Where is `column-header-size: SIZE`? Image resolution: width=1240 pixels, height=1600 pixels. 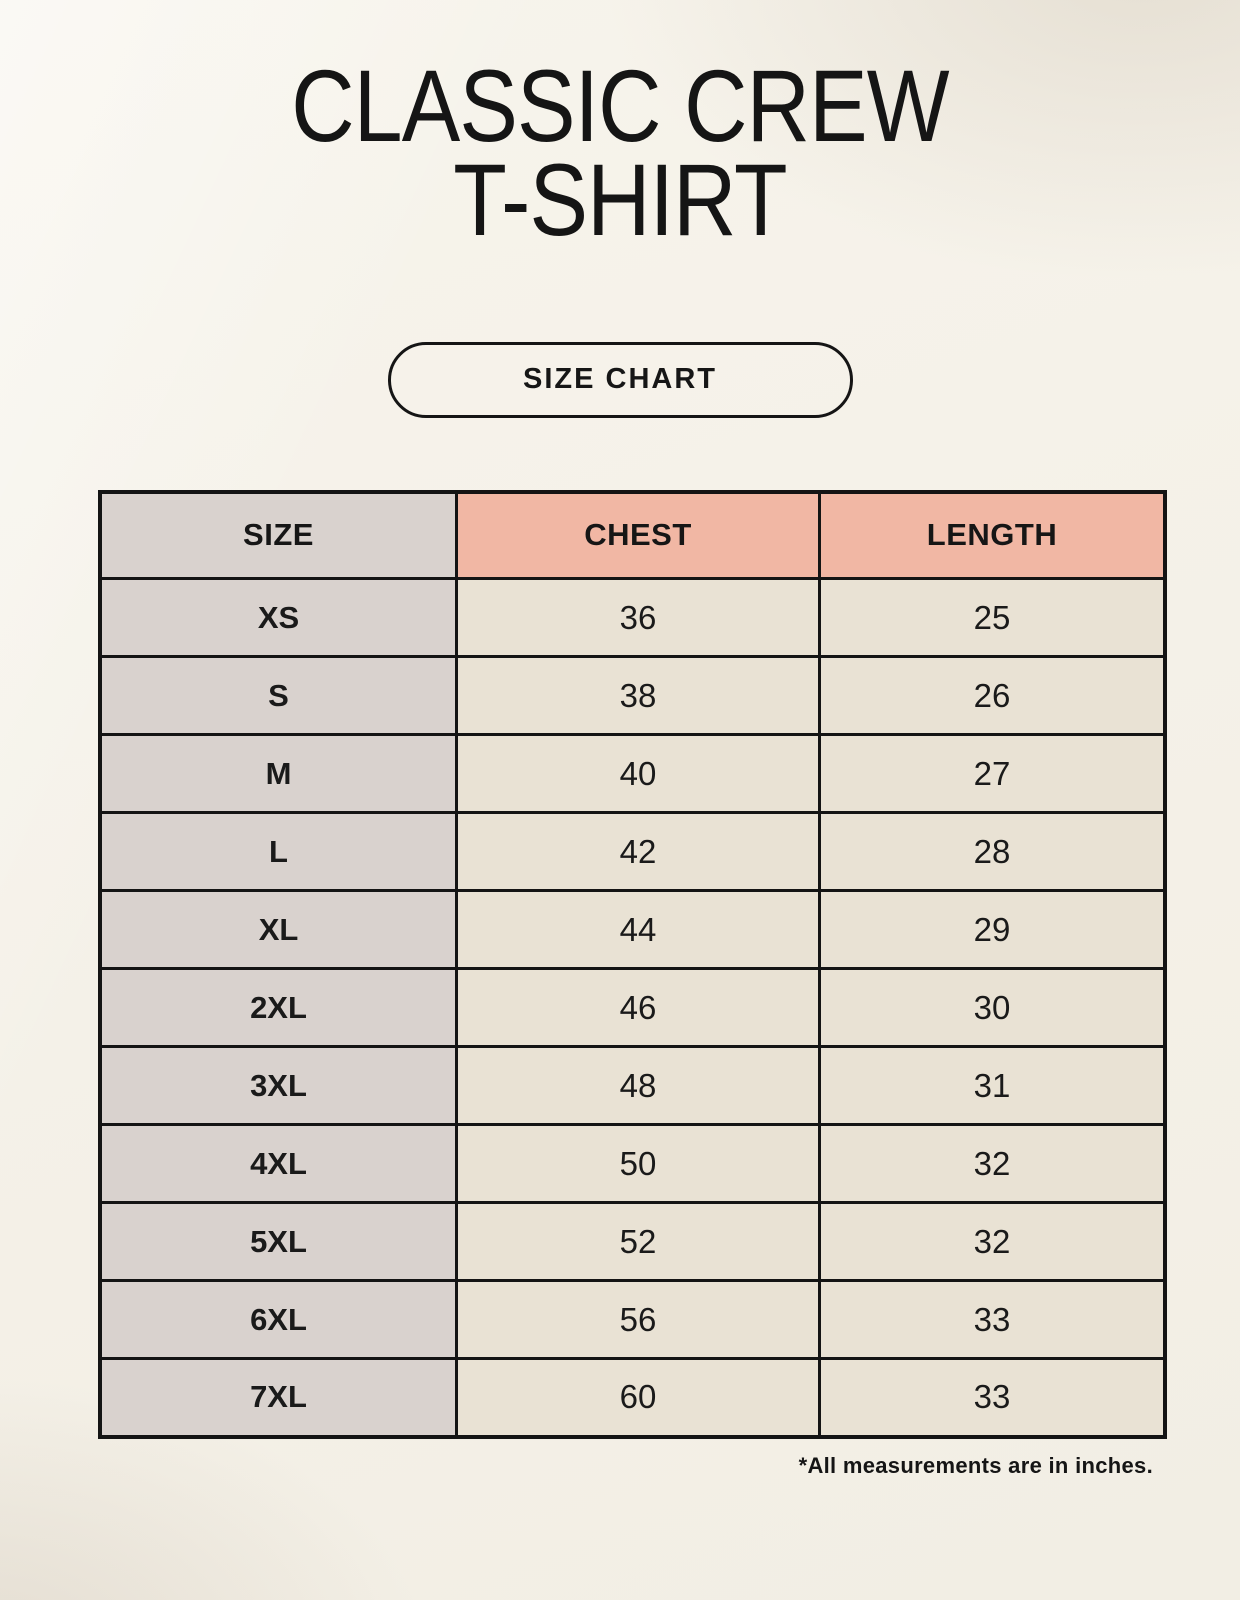
column-header-size: SIZE is located at coordinates (278, 535).